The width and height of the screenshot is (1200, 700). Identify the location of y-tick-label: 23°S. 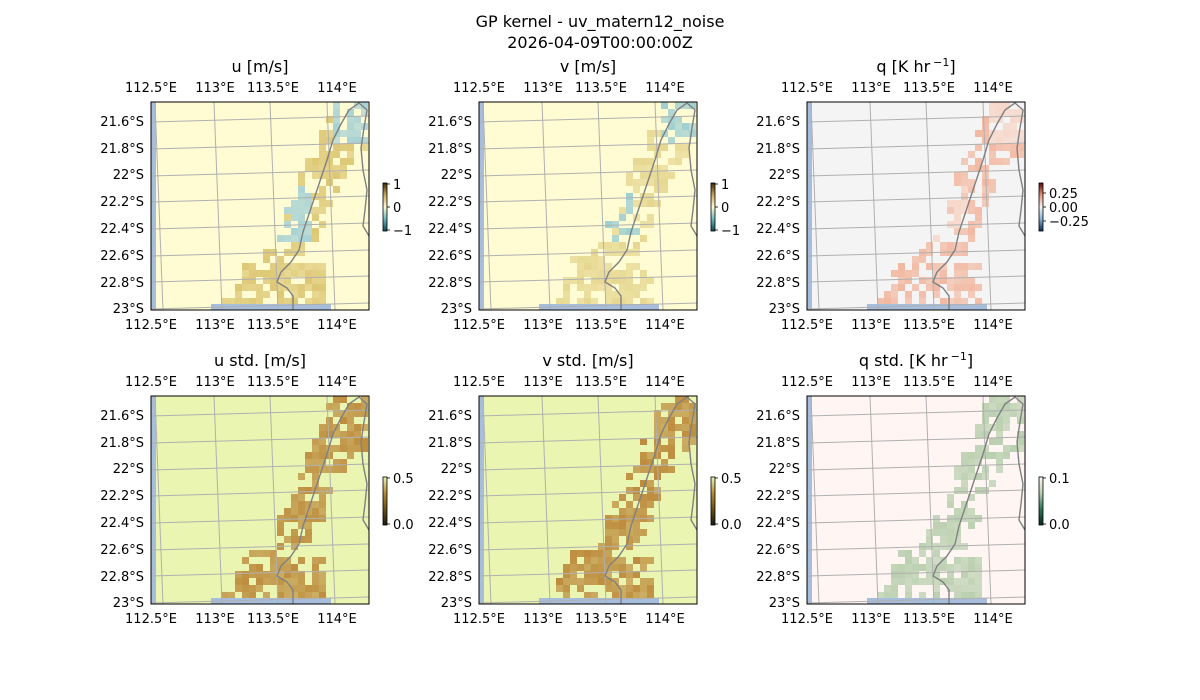
(128, 309).